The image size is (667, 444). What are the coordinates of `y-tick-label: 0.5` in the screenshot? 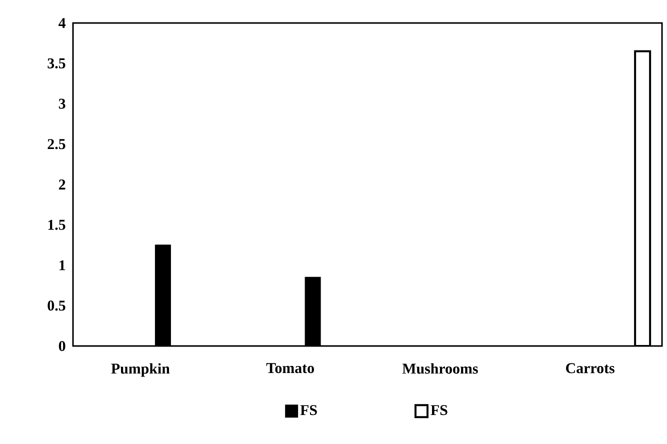 It's located at (57, 305).